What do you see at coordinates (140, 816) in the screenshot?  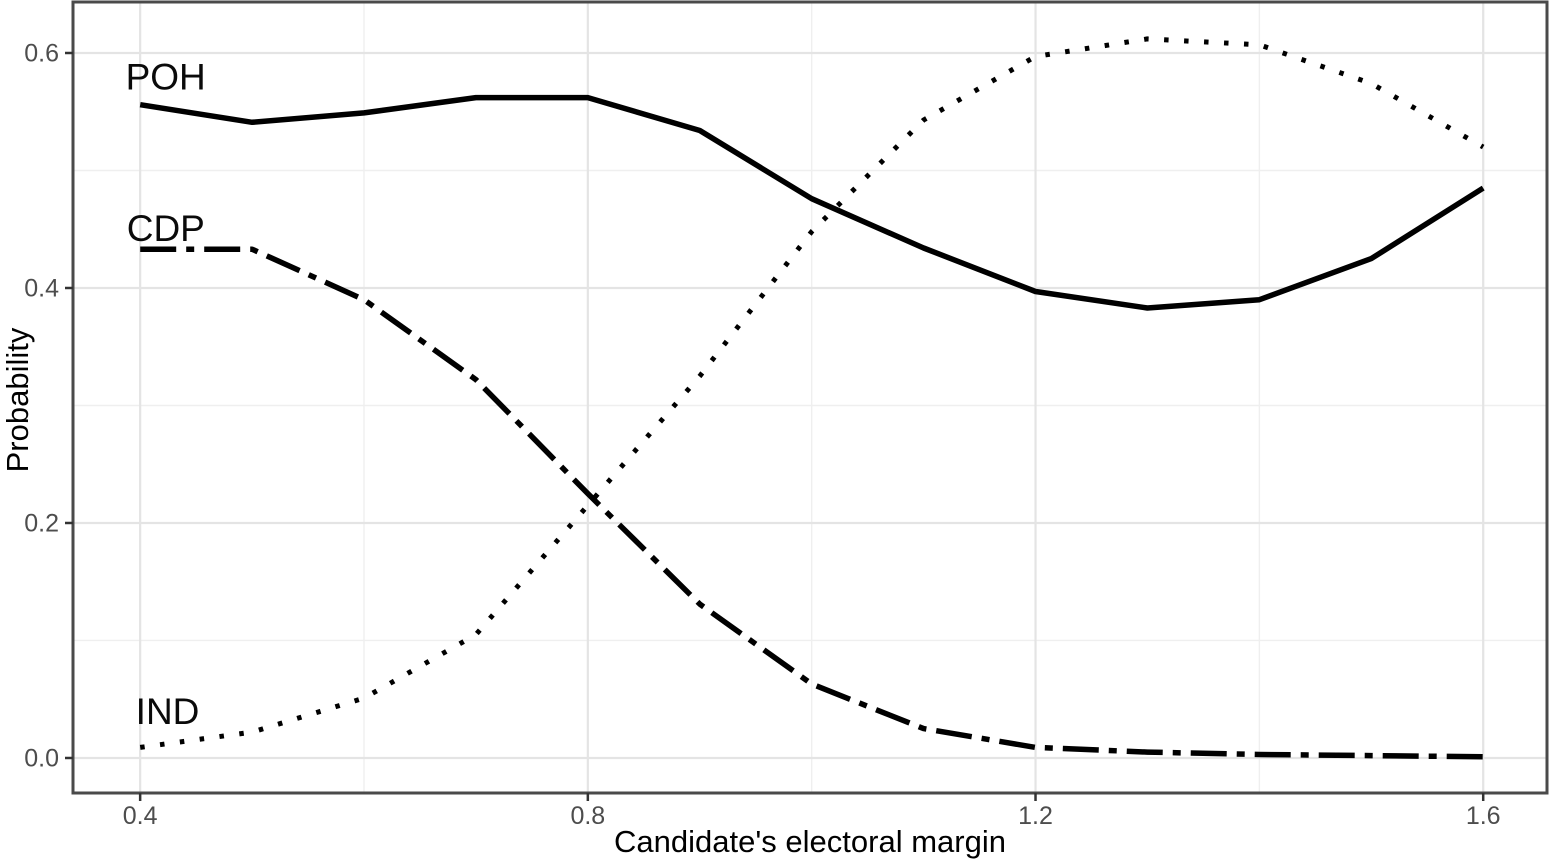 I see `x-tick-label: 0.4` at bounding box center [140, 816].